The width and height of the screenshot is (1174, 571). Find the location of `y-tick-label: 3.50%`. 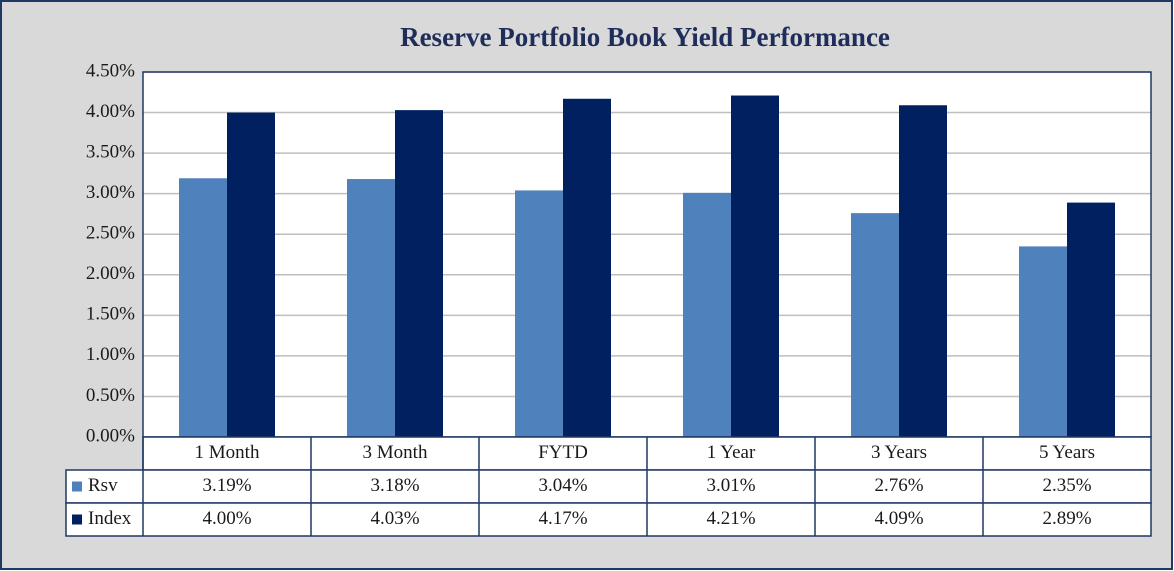

y-tick-label: 3.50% is located at coordinates (110, 151).